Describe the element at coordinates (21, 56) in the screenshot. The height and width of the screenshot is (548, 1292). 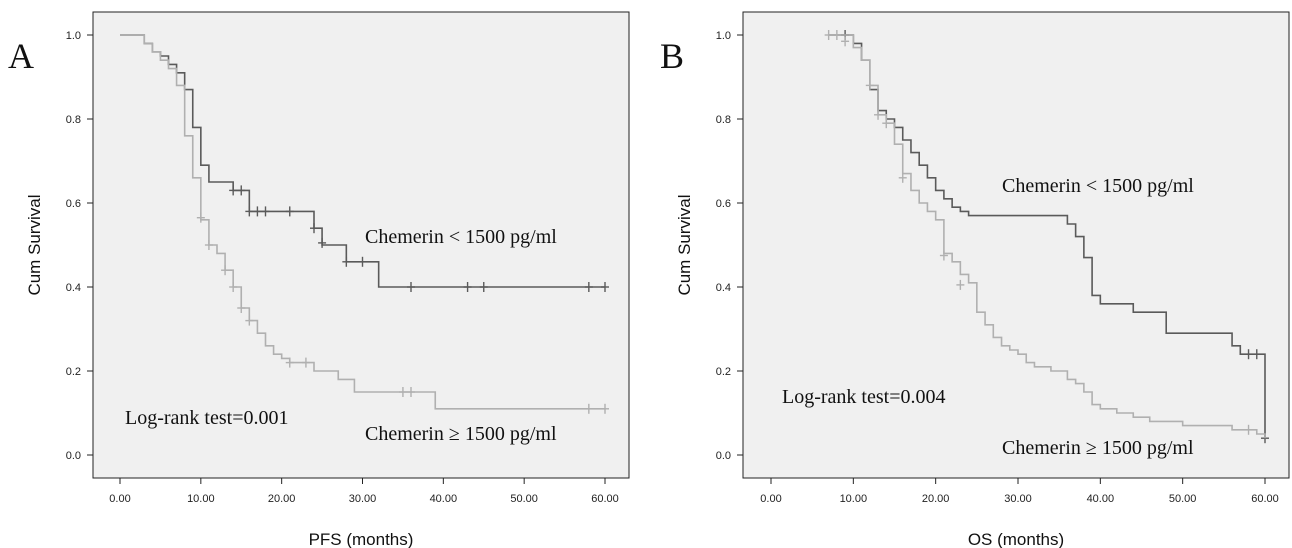
I see `panel-label: A` at that location.